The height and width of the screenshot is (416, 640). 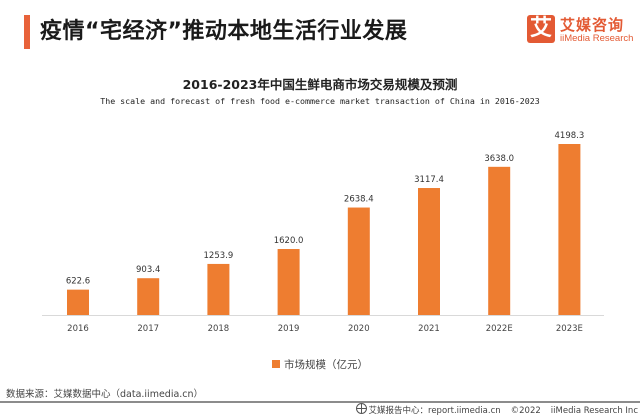 What do you see at coordinates (429, 180) in the screenshot?
I see `data-label-2021: 3117.4` at bounding box center [429, 180].